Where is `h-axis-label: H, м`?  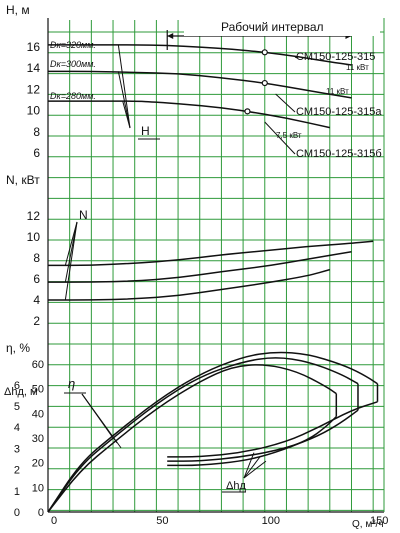
h-axis-label: H, м is located at coordinates (18, 10).